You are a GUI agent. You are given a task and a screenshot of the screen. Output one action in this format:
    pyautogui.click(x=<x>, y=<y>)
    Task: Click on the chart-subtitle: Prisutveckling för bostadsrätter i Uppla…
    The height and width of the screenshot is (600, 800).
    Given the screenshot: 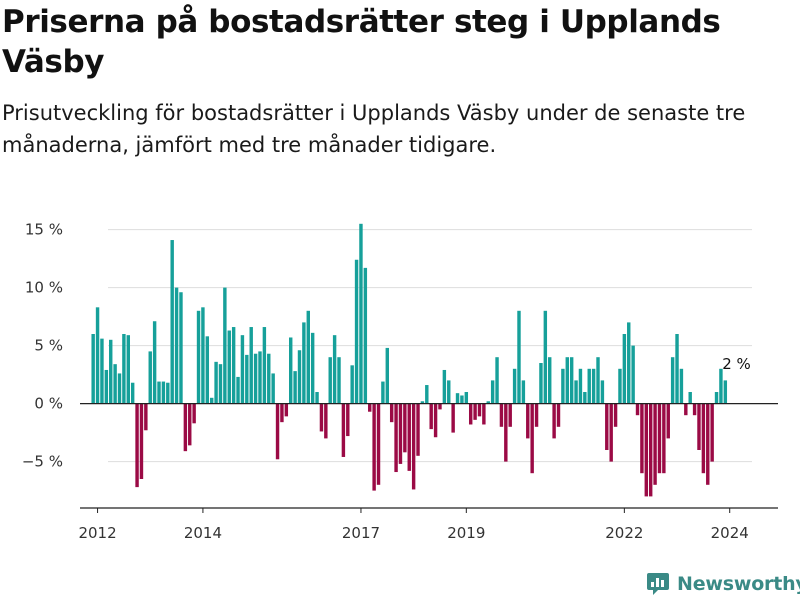 What is the action you would take?
    pyautogui.click(x=374, y=129)
    